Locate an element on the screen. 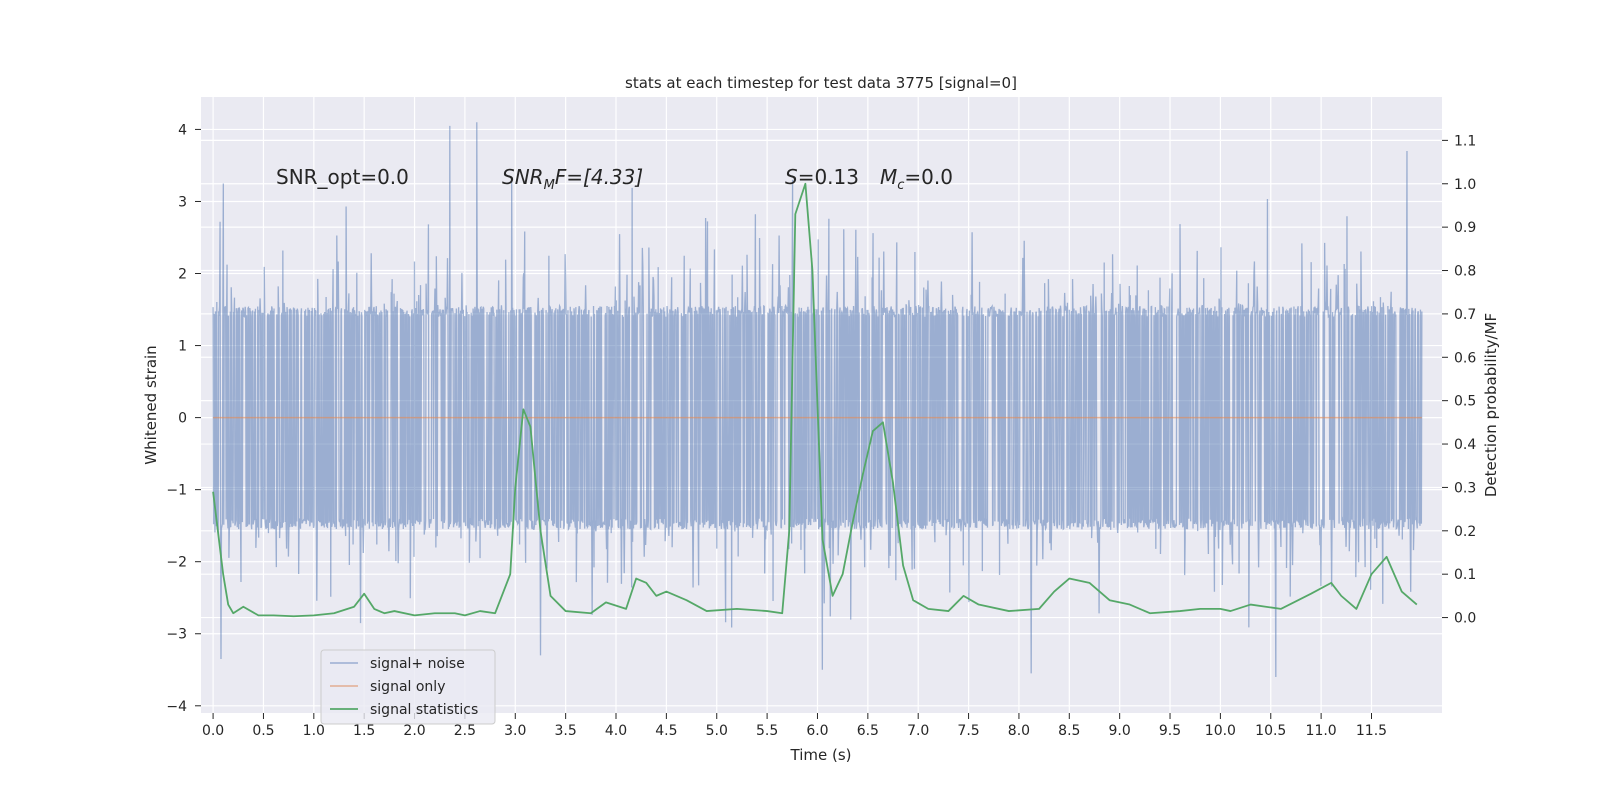  x-tick-label-18: 9.0 is located at coordinates (1120, 731).